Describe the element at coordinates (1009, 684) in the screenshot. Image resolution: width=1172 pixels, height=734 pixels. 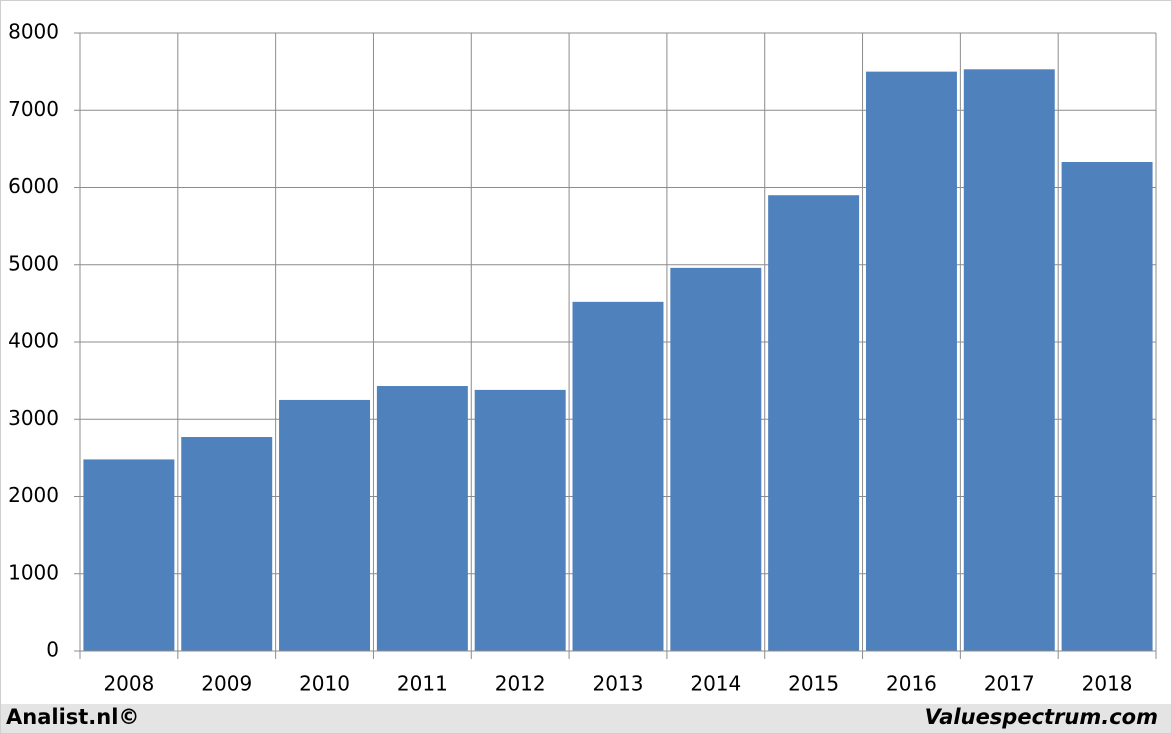
I see `x-tick-label: 2017` at that location.